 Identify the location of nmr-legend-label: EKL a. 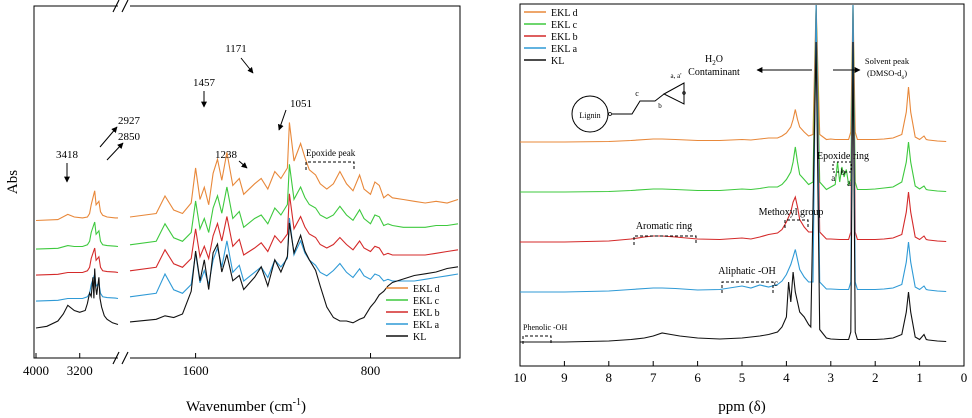
(564, 49).